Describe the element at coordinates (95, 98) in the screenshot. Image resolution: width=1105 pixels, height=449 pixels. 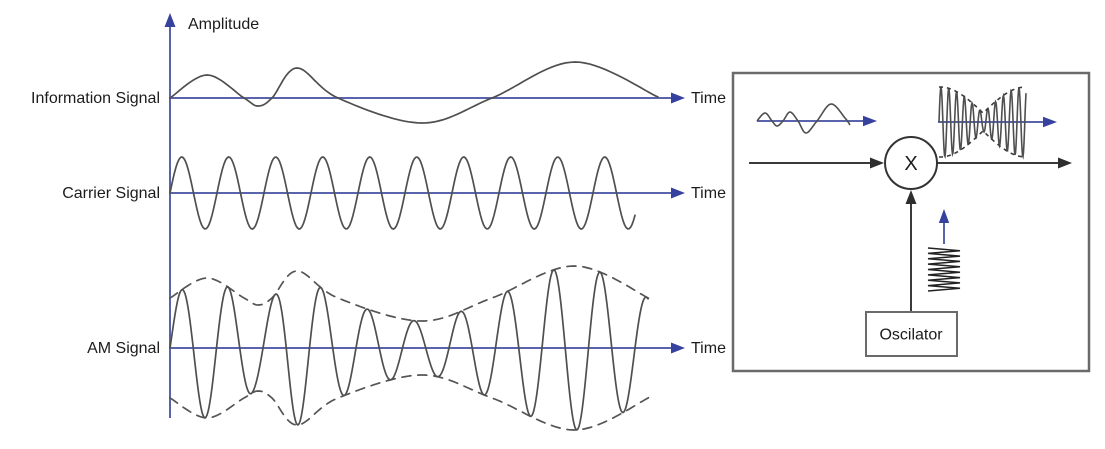
I see `information-signal-label: Information Signal` at that location.